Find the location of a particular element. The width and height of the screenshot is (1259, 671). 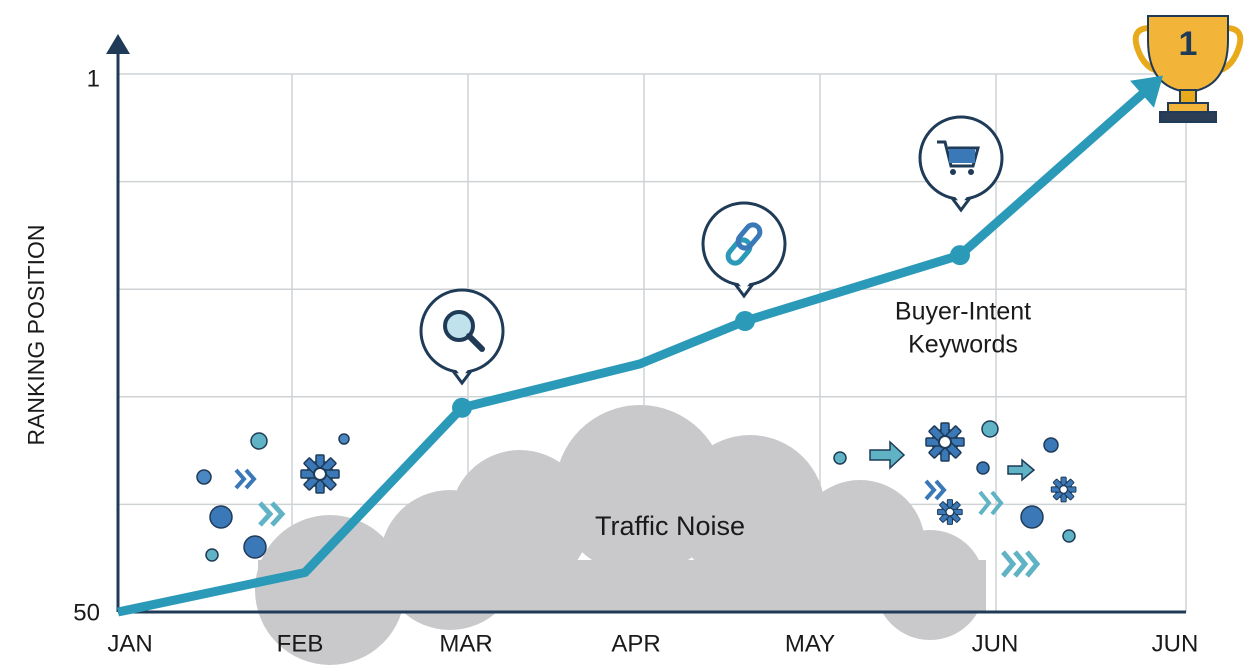

x-tick-label: FEB is located at coordinates (300, 643).